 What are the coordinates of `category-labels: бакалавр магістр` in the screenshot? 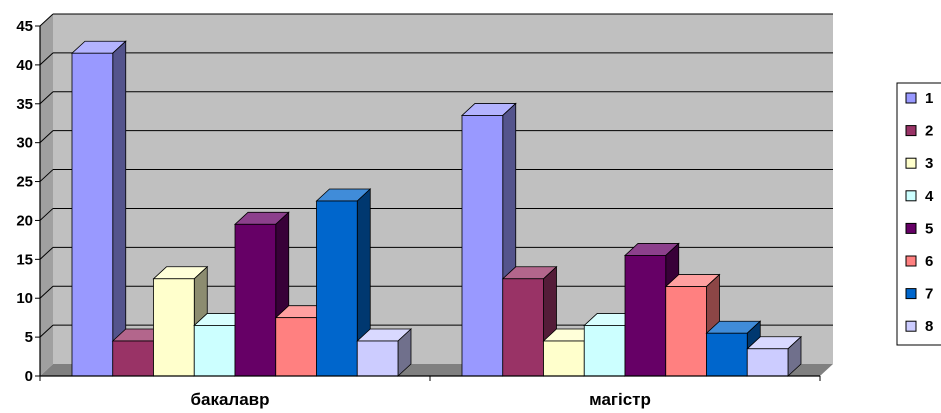 It's located at (420, 399).